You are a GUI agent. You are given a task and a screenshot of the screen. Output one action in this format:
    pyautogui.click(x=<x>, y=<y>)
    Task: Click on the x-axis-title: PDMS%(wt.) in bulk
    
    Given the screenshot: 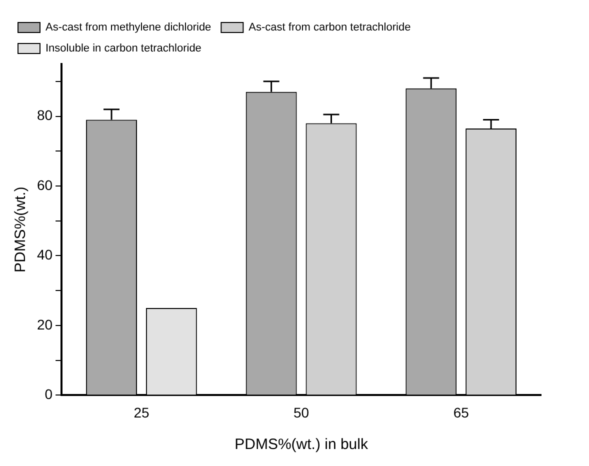 What is the action you would take?
    pyautogui.click(x=301, y=445)
    